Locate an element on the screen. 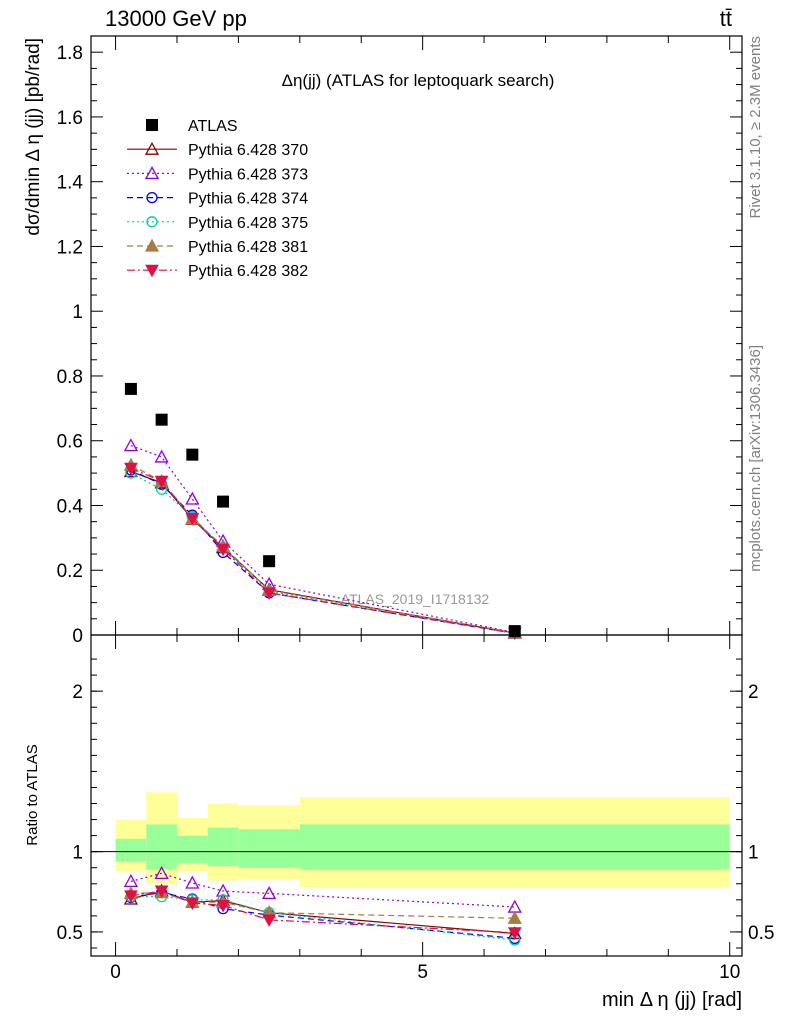  x-tick-label: 0 is located at coordinates (115, 972).